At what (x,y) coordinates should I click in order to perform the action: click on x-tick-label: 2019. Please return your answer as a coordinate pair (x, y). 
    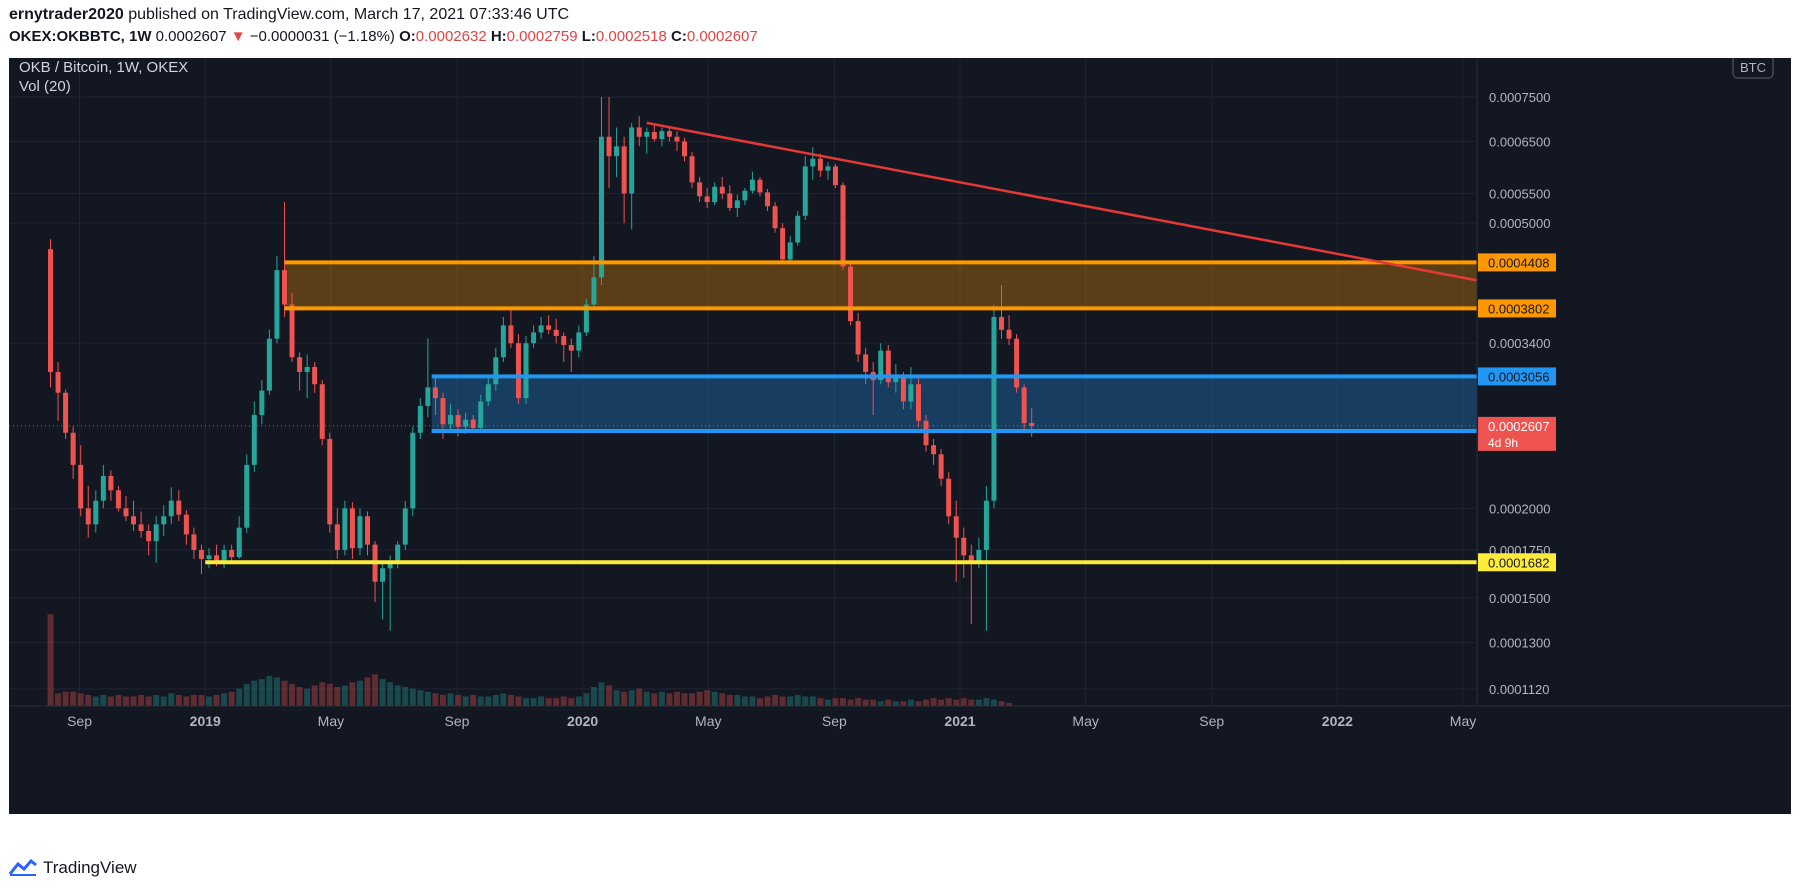
    Looking at the image, I should click on (205, 721).